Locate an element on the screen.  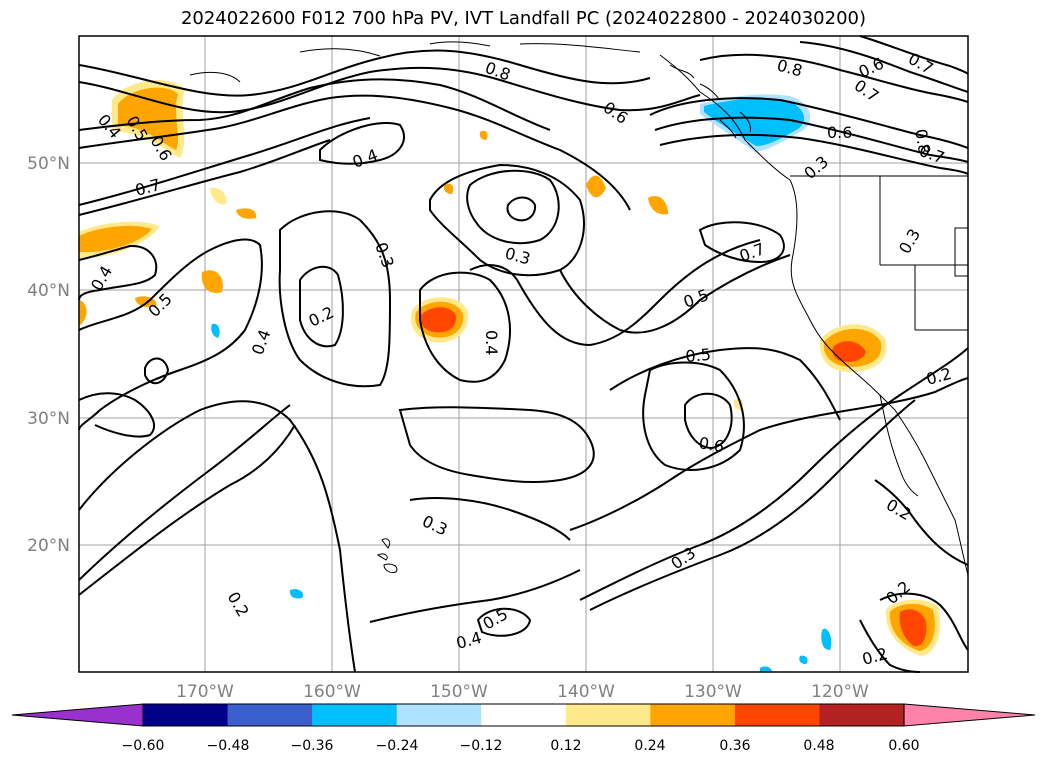
colorbar-tick: −0.12 is located at coordinates (481, 746).